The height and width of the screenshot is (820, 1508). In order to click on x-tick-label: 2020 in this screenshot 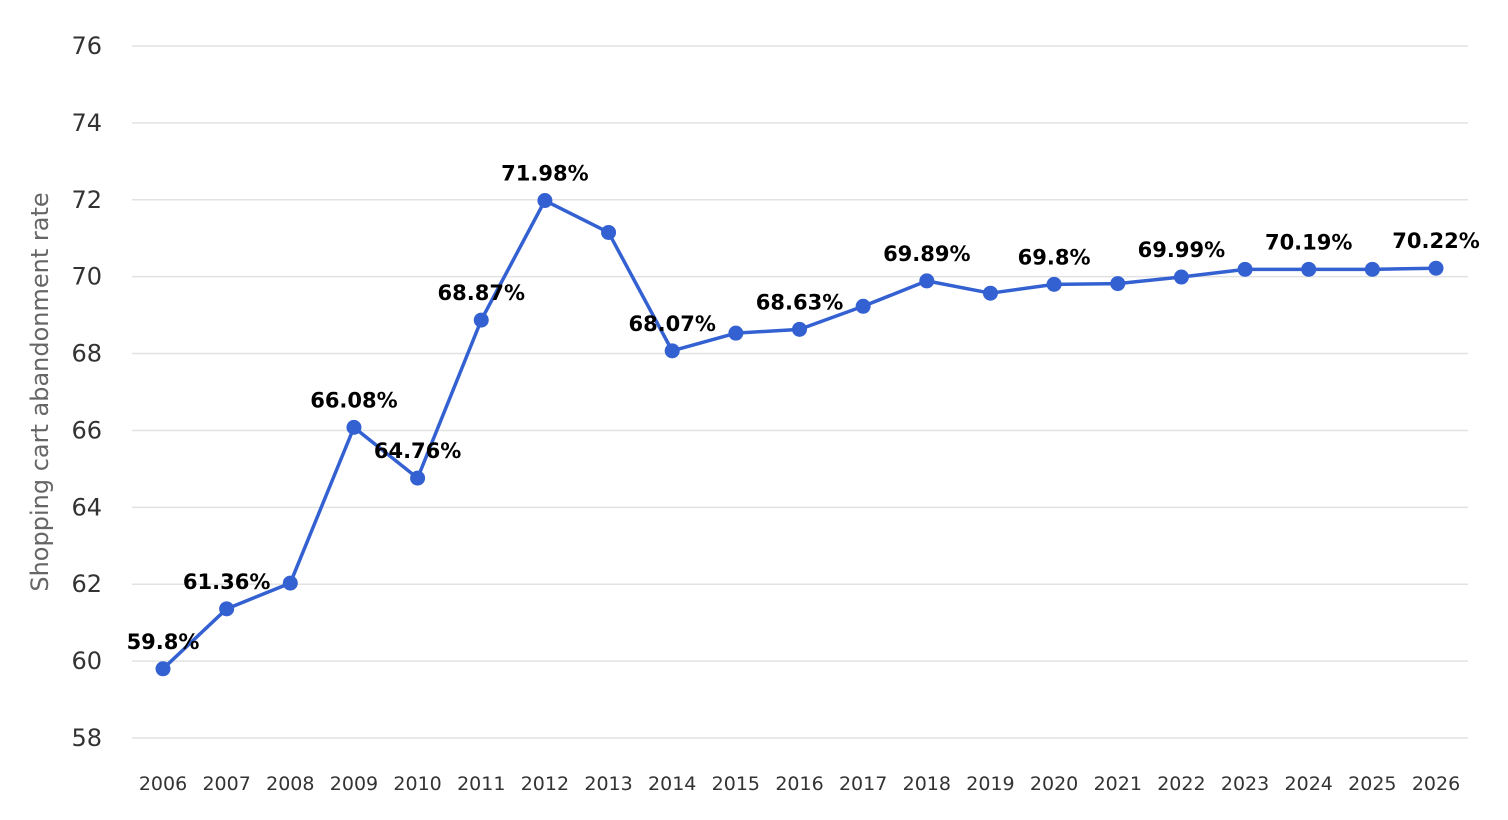, I will do `click(1054, 784)`.